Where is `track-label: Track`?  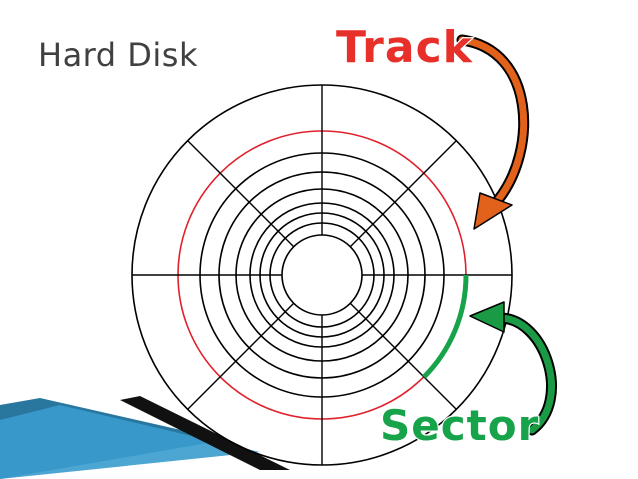 track-label: Track is located at coordinates (405, 47).